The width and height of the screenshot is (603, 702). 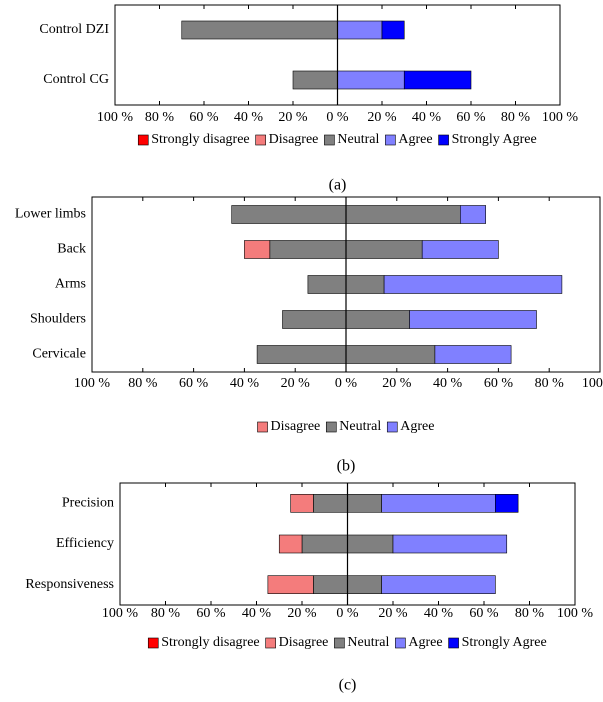 What do you see at coordinates (59, 354) in the screenshot?
I see `category-label: Cervicale` at bounding box center [59, 354].